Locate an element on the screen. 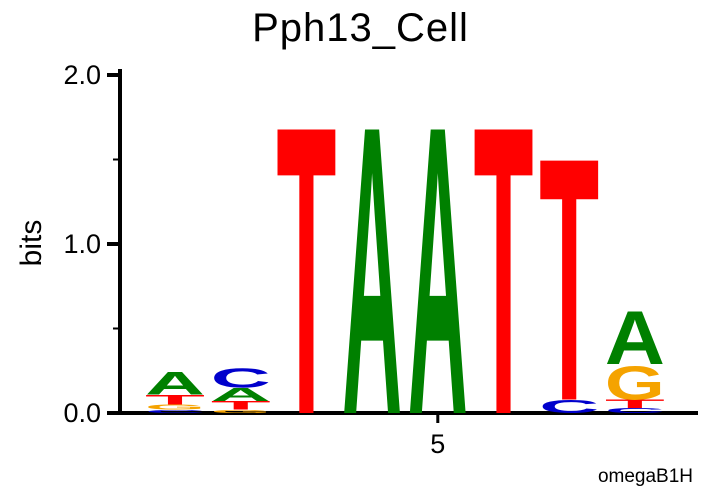 This screenshot has width=721, height=496. x-tick-label: 5 is located at coordinates (437, 444).